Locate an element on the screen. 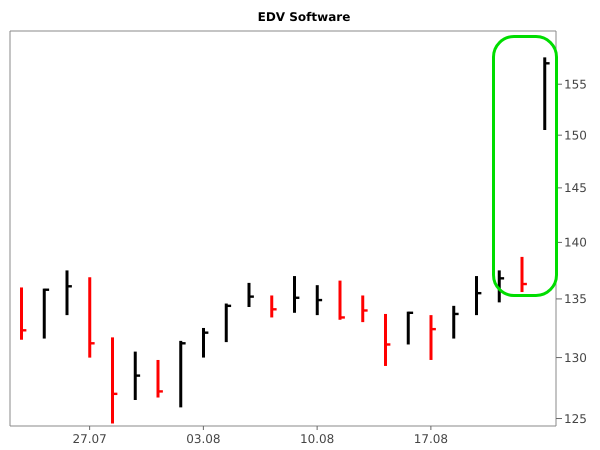 The width and height of the screenshot is (600, 450). chart-title: EDV Software is located at coordinates (304, 17).